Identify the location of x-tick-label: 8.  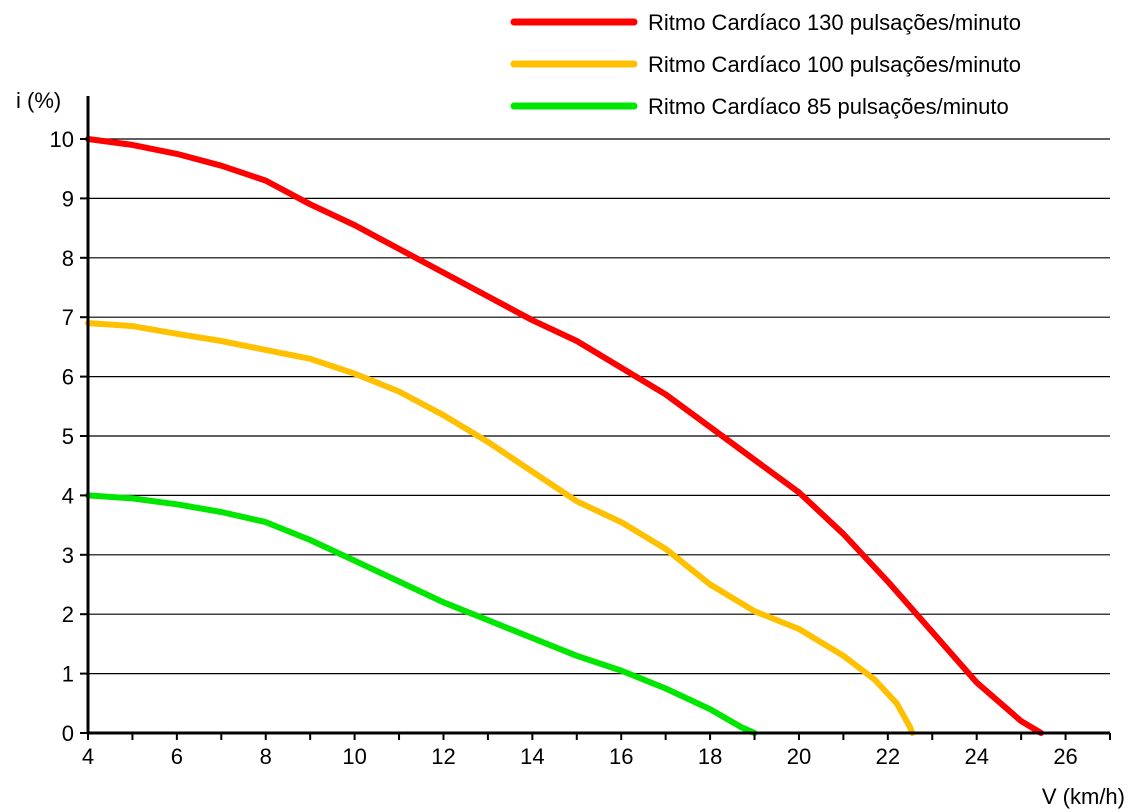
(266, 756).